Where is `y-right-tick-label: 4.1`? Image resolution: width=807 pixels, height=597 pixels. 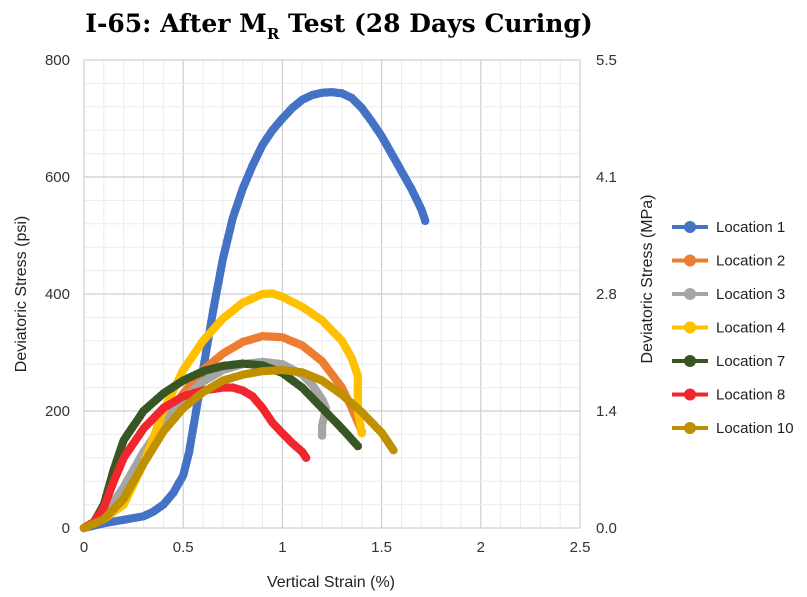 y-right-tick-label: 4.1 is located at coordinates (606, 177).